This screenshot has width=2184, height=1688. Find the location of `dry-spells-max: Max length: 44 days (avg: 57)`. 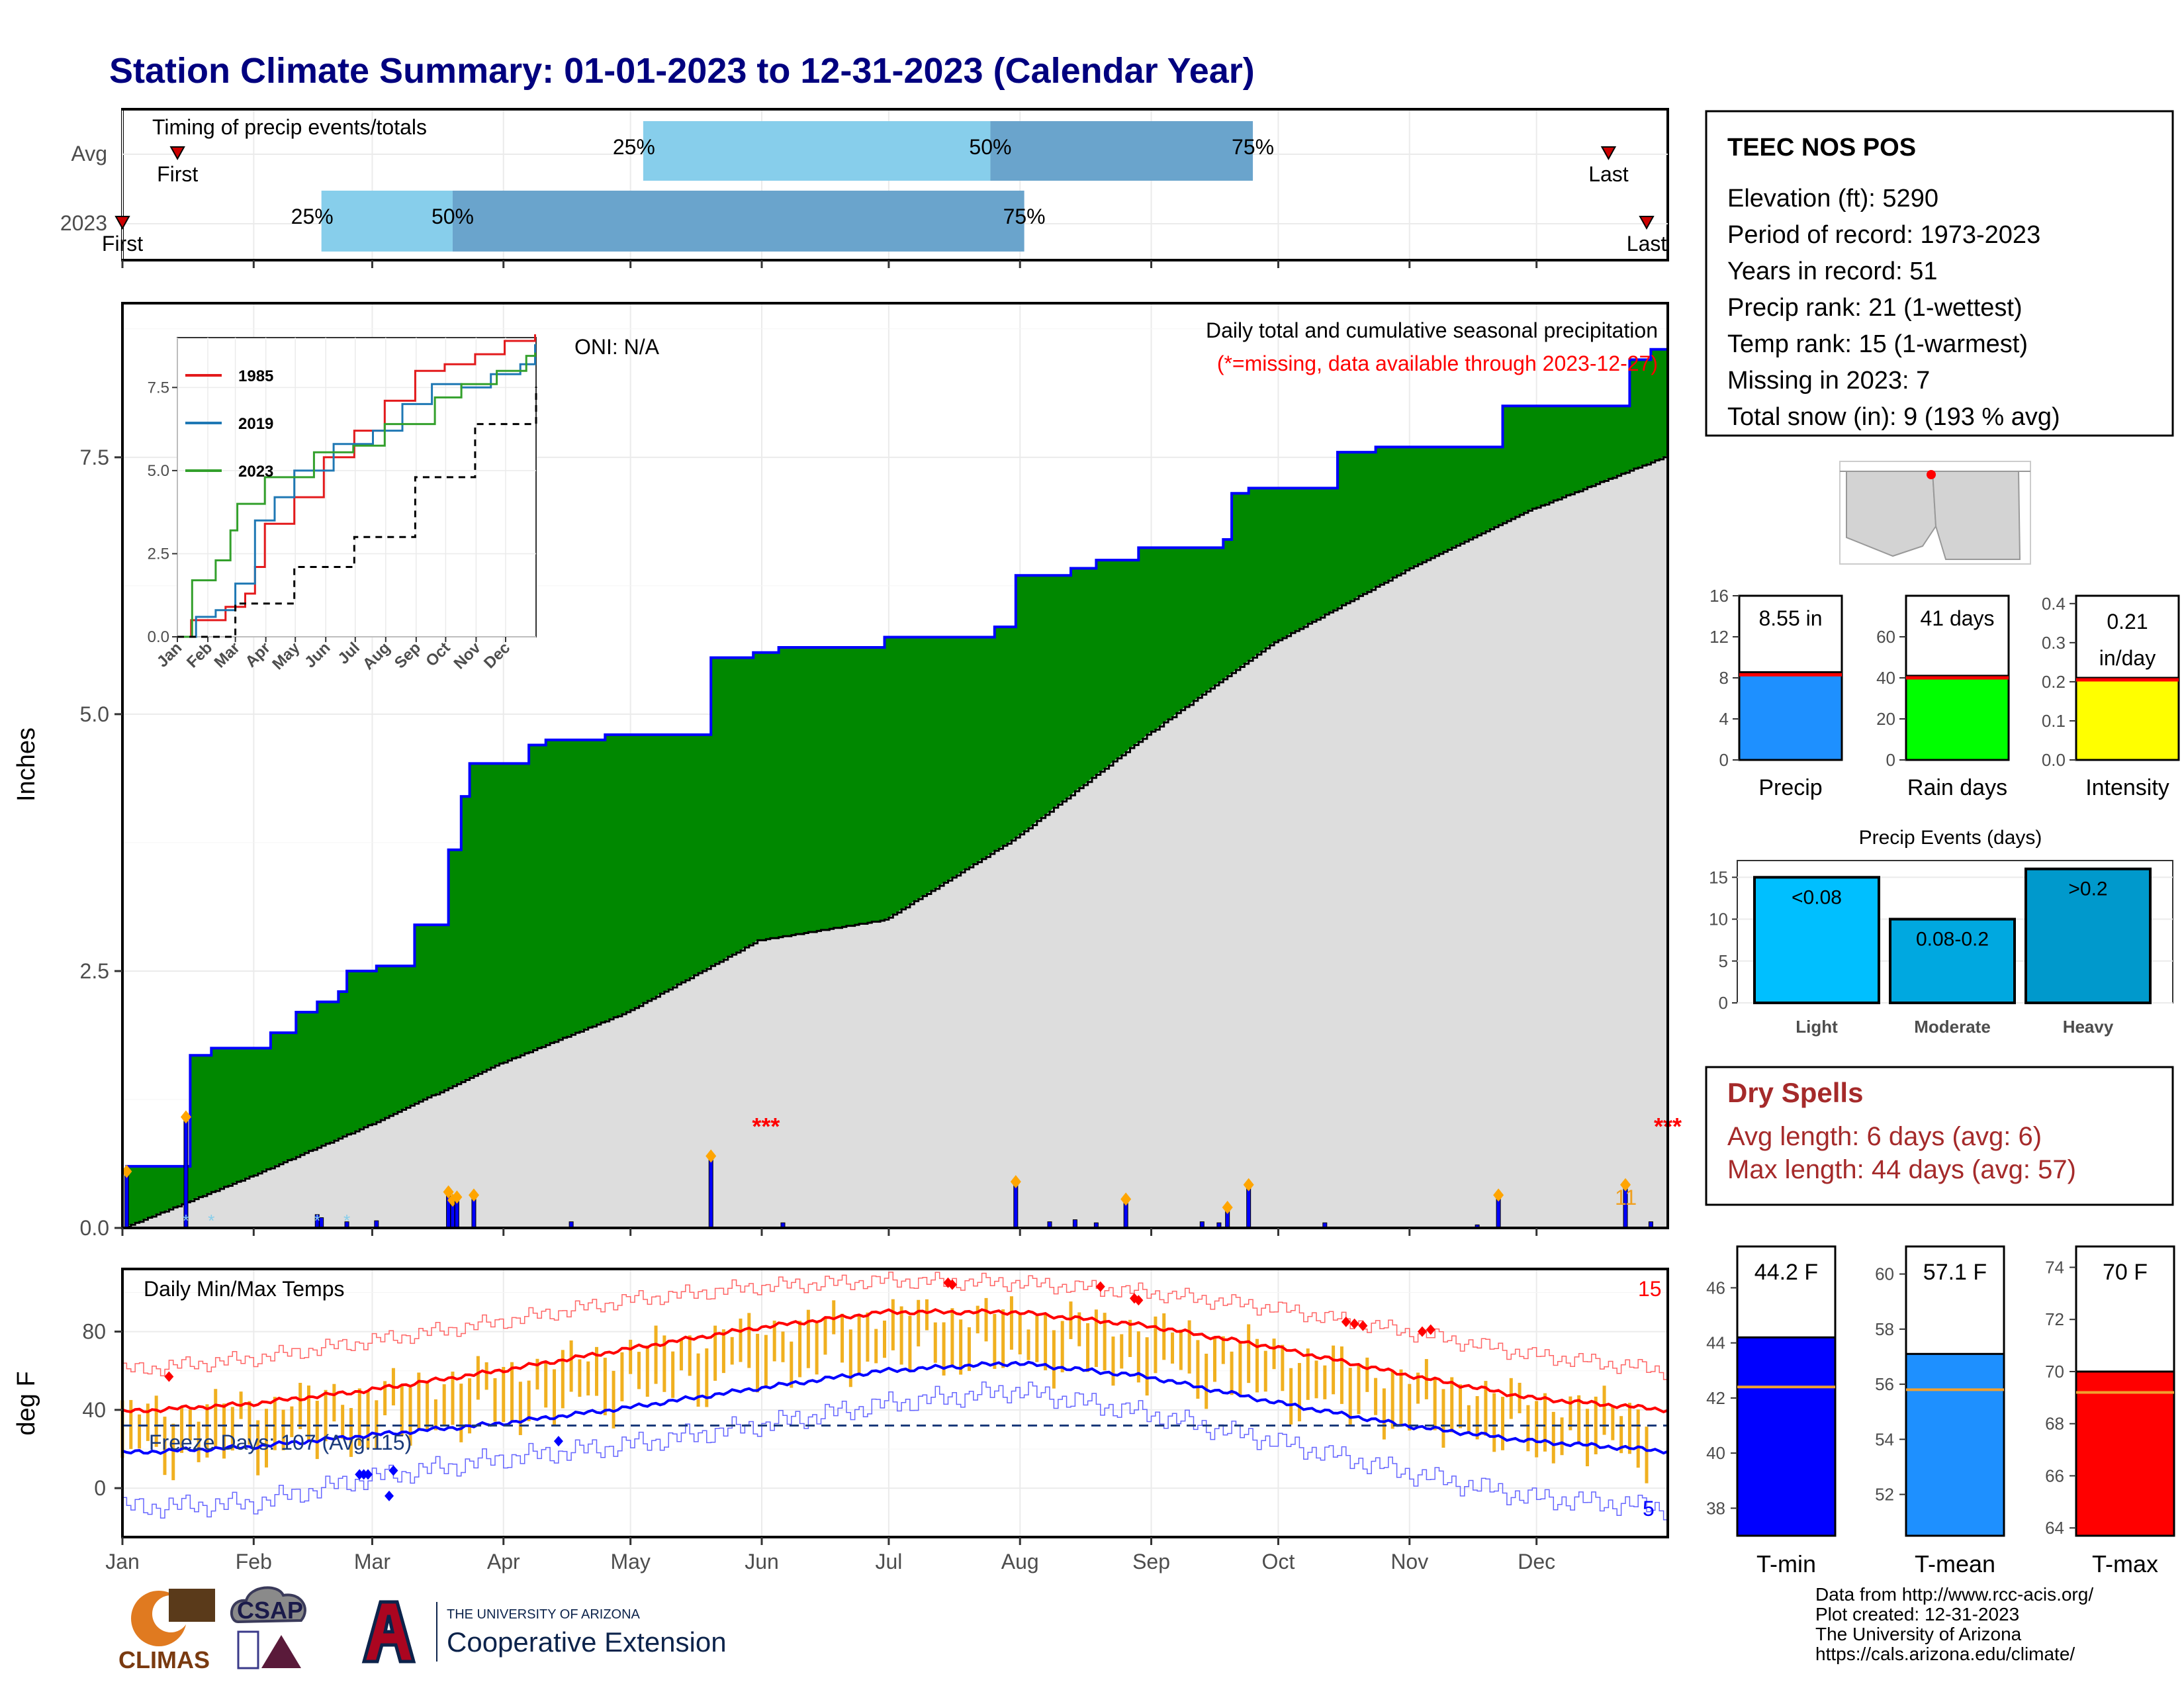

dry-spells-max: Max length: 44 days (avg: 57) is located at coordinates (1901, 1169).